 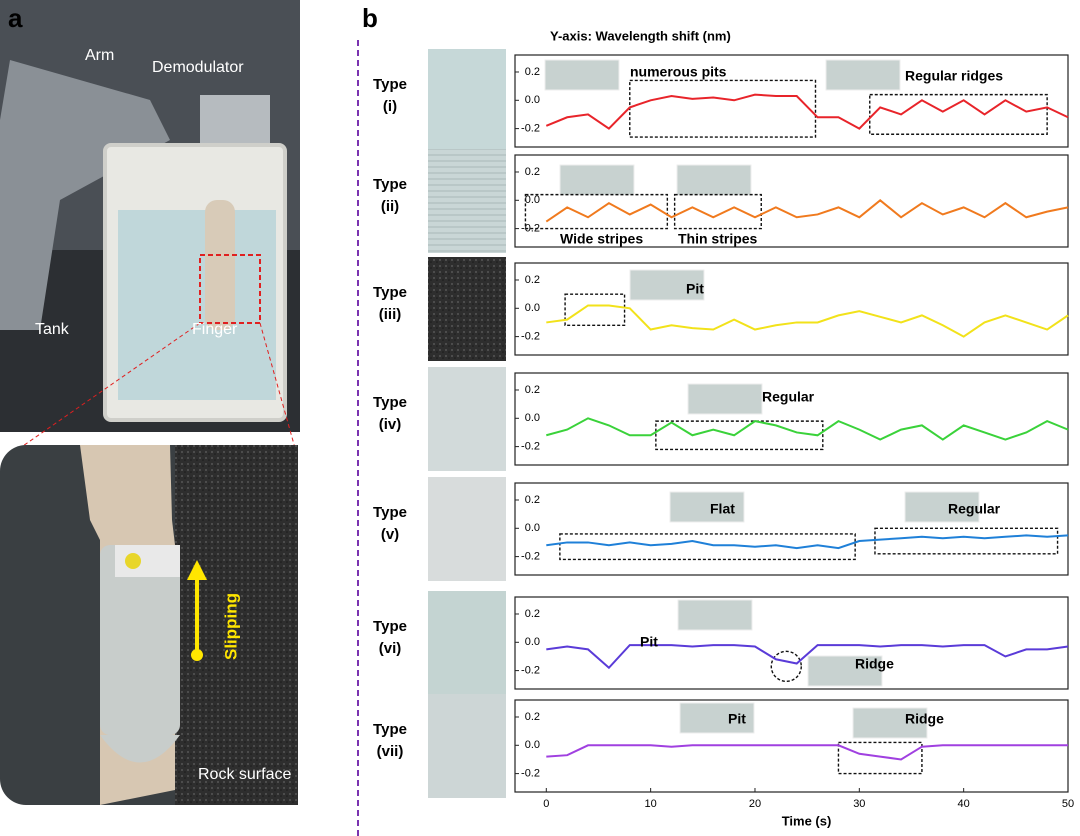 I want to click on type-label: (i), so click(x=390, y=106).